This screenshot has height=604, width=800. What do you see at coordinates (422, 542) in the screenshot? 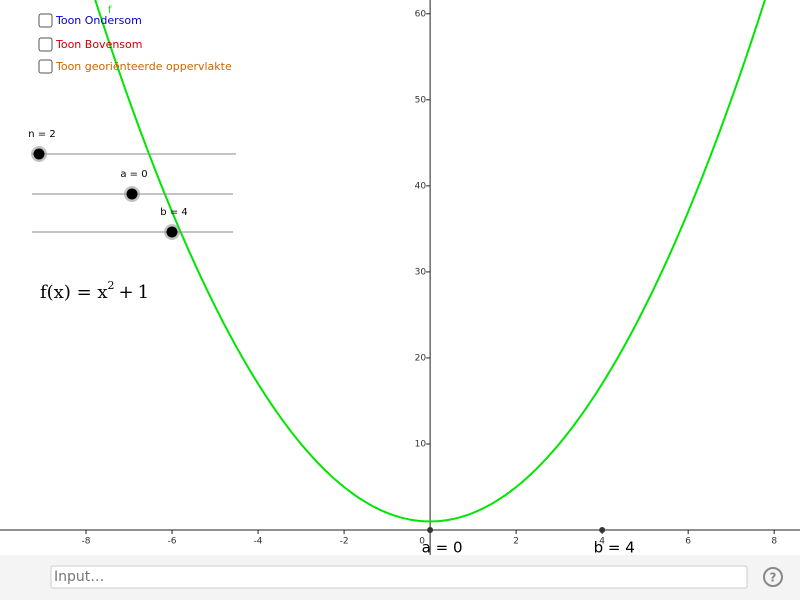
I see `x-tick-label: 0` at bounding box center [422, 542].